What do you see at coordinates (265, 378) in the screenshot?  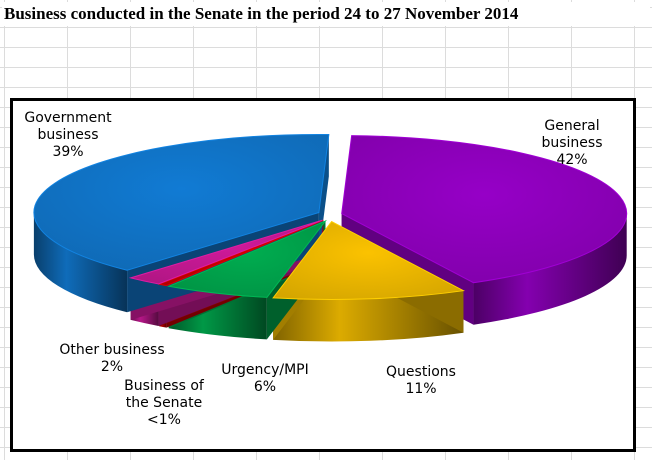 I see `label-urgency-mpi: Urgency/MPI 6%` at bounding box center [265, 378].